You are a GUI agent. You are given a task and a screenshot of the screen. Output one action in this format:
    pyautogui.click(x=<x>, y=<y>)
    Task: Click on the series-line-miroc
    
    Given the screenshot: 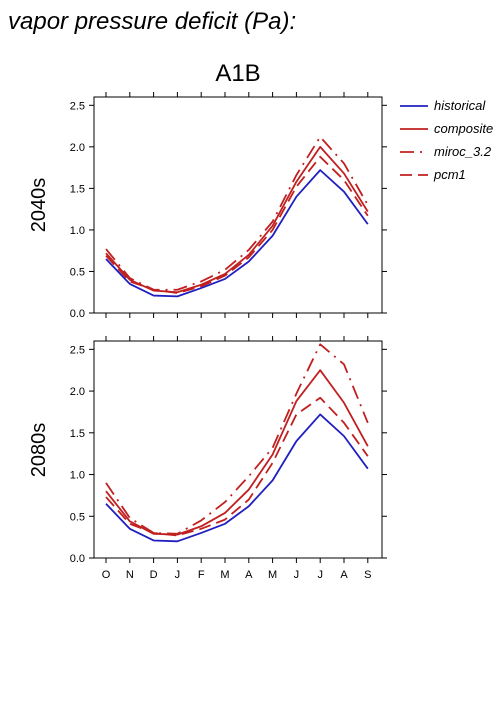 What is the action you would take?
    pyautogui.click(x=237, y=439)
    